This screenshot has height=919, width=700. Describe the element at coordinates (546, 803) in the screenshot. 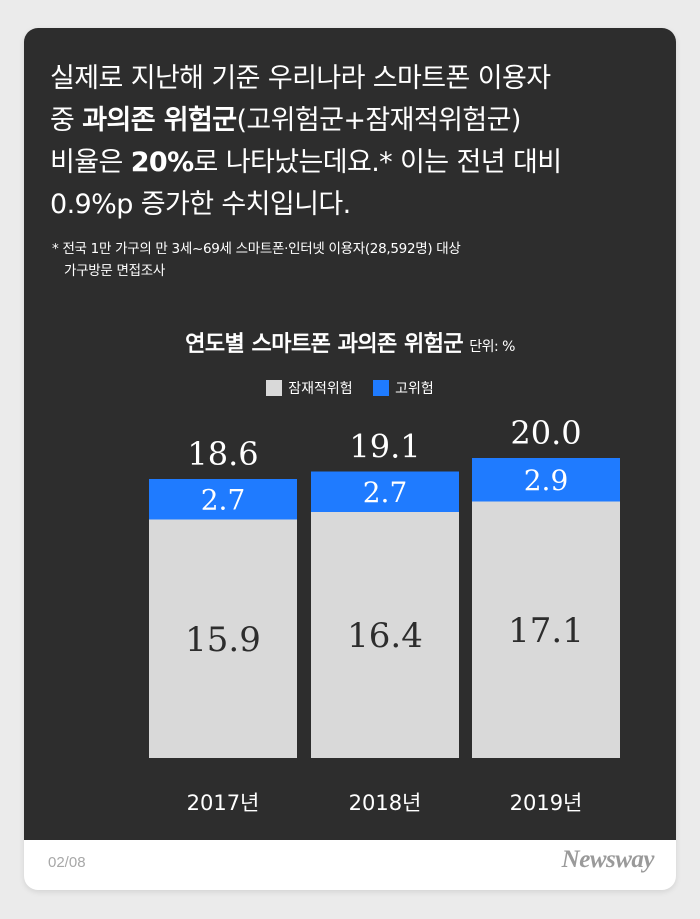

I see `x-tick-label-2: 2019년` at that location.